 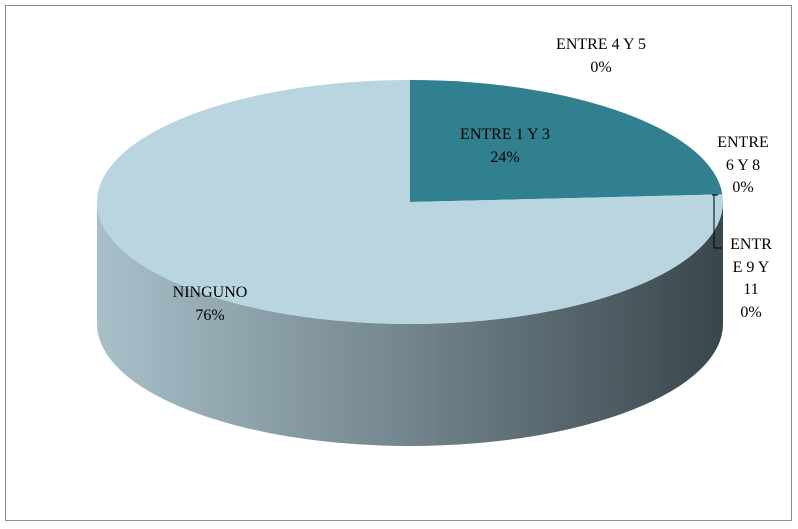 What do you see at coordinates (601, 56) in the screenshot?
I see `data-label: ENTRE 4 Y 5 0%` at bounding box center [601, 56].